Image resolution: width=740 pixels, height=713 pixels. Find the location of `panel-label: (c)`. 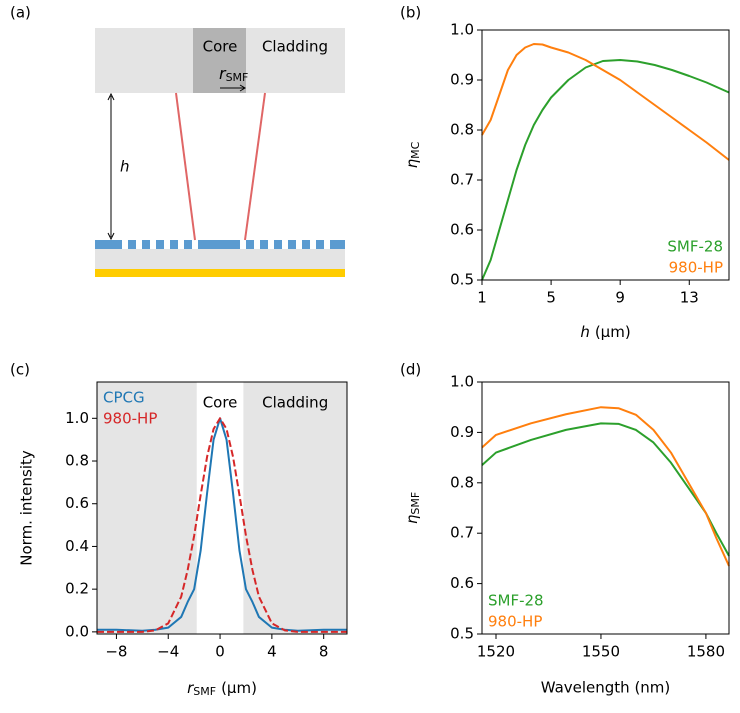

panel-label: (c) is located at coordinates (20, 370).